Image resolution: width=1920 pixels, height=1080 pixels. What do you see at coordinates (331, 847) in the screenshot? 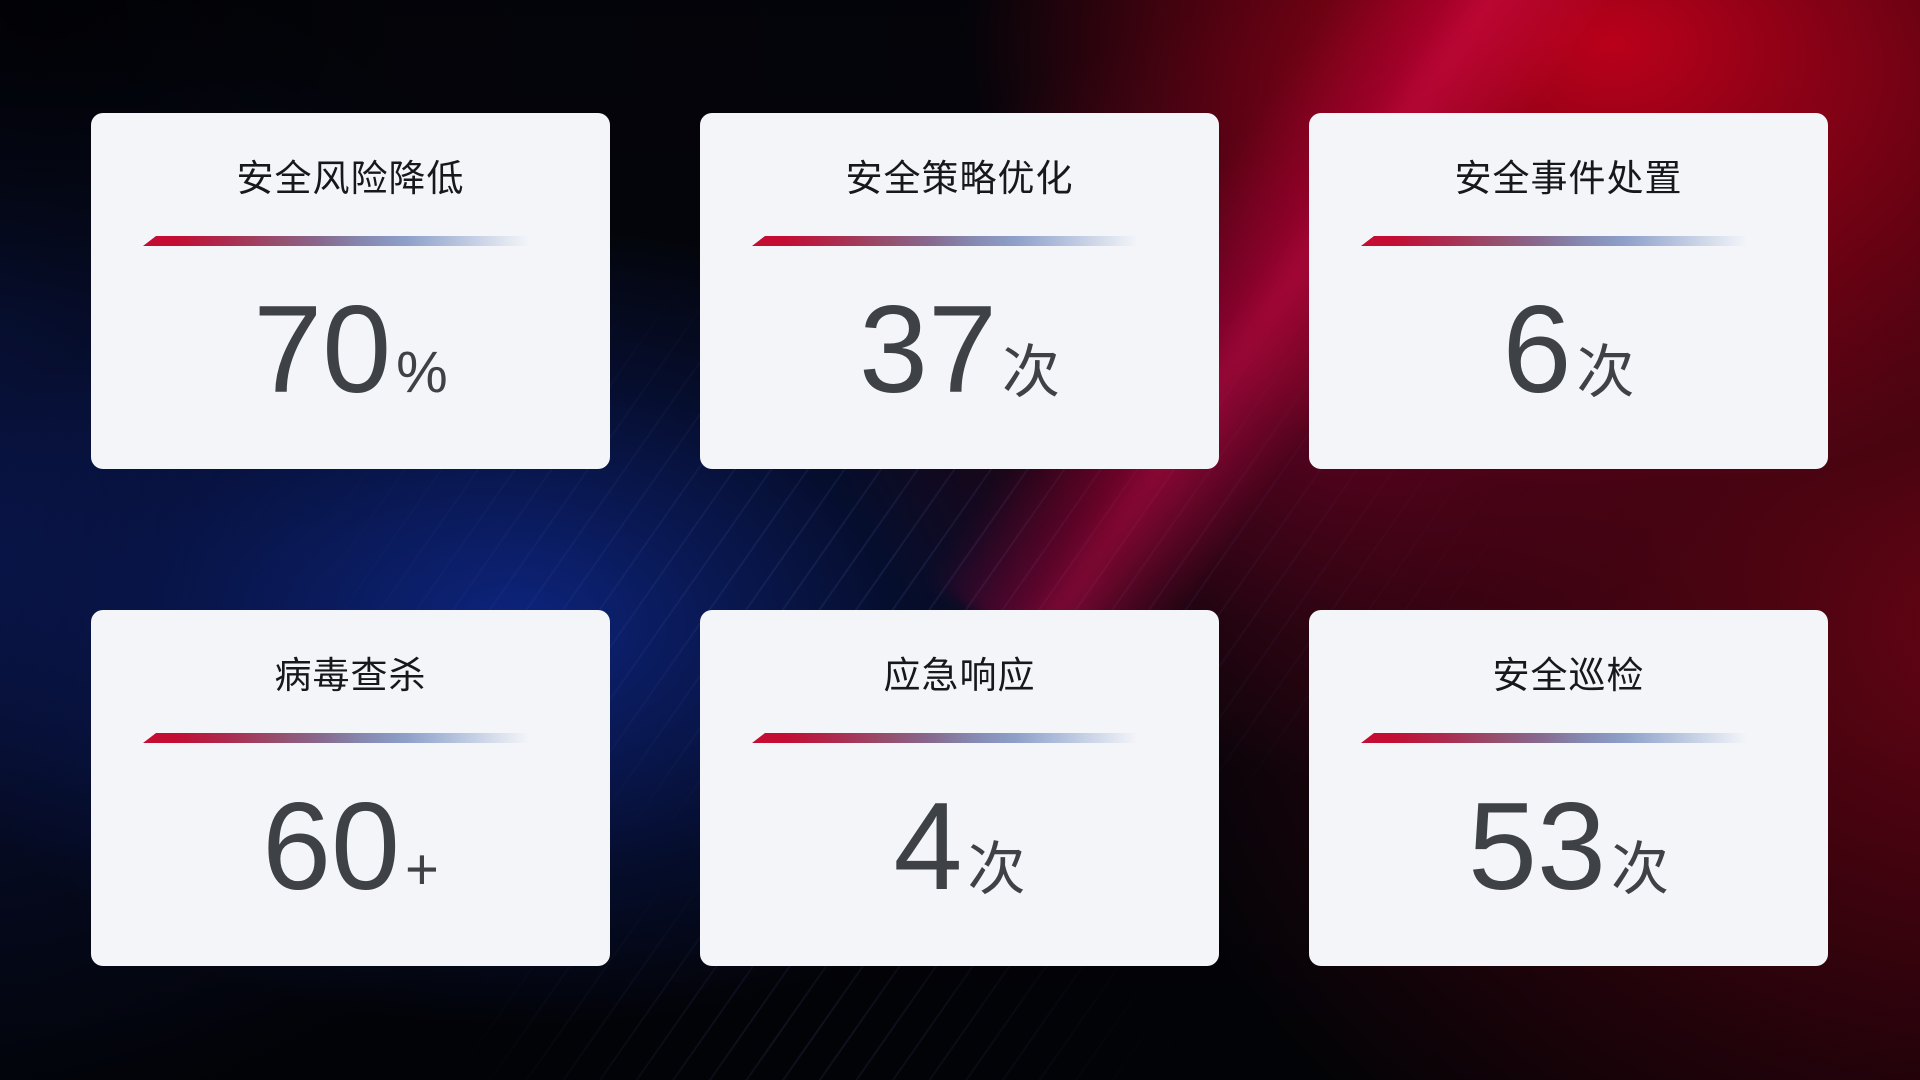
I see `card-value: 60` at bounding box center [331, 847].